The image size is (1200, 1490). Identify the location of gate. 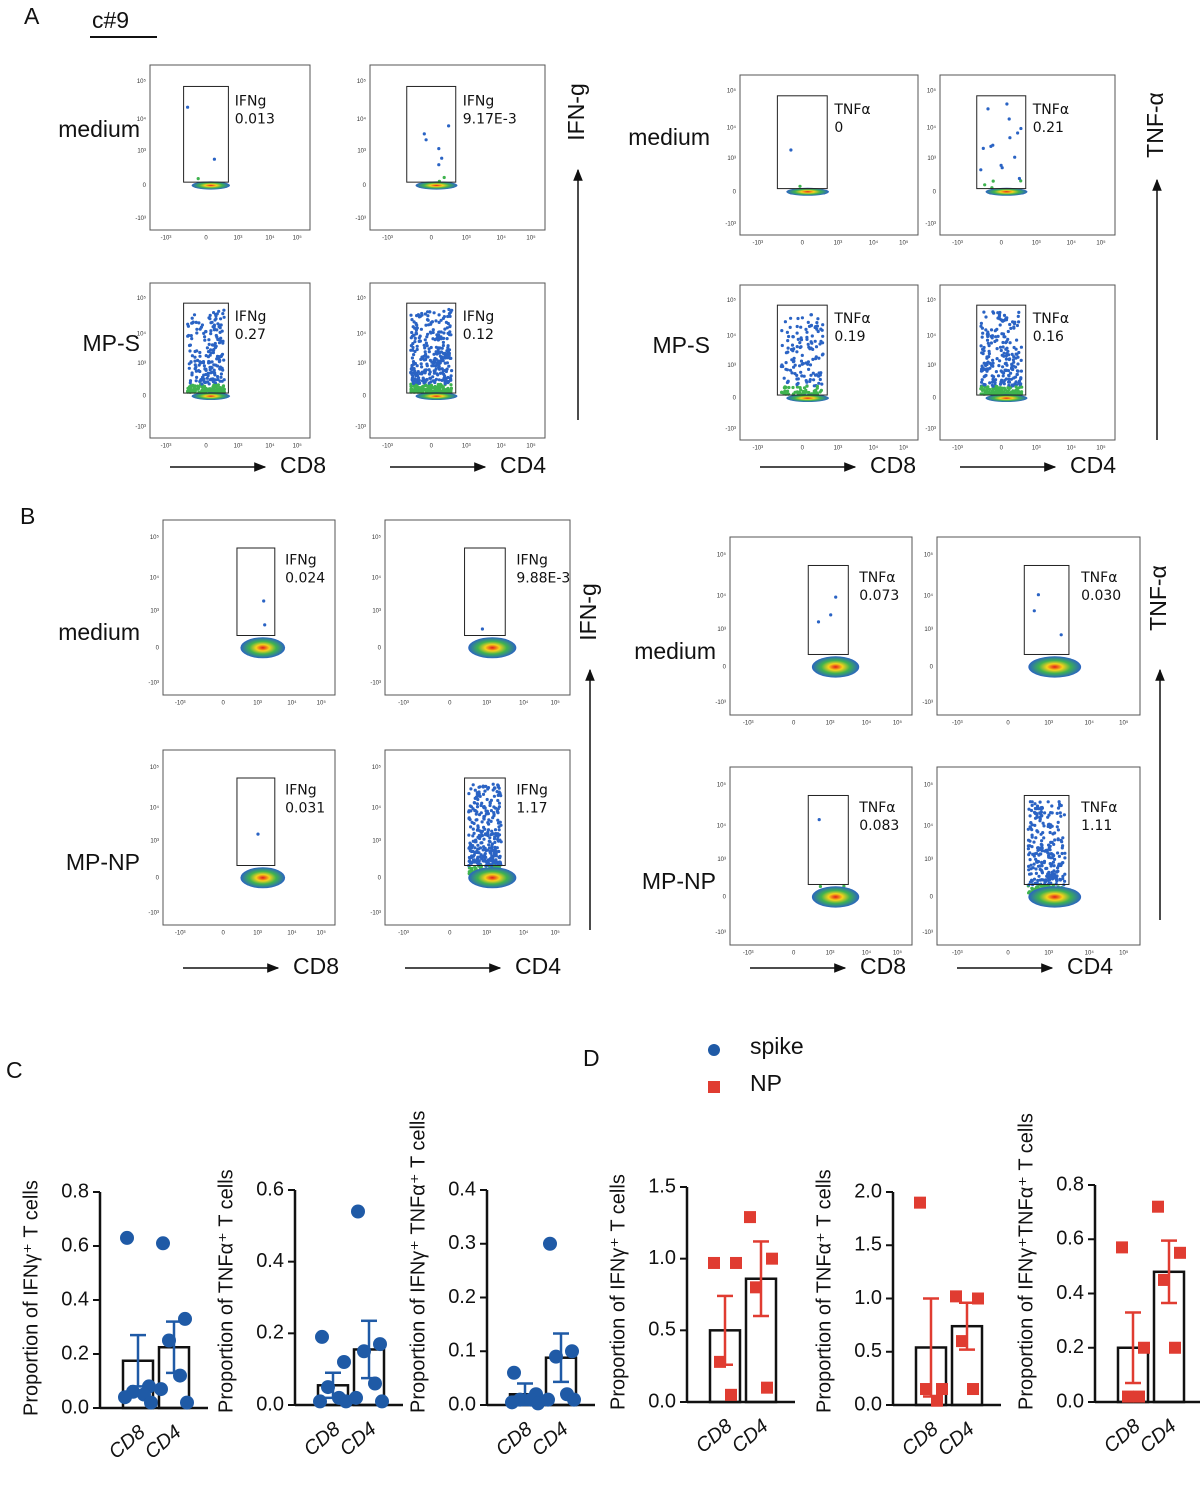
(828, 609).